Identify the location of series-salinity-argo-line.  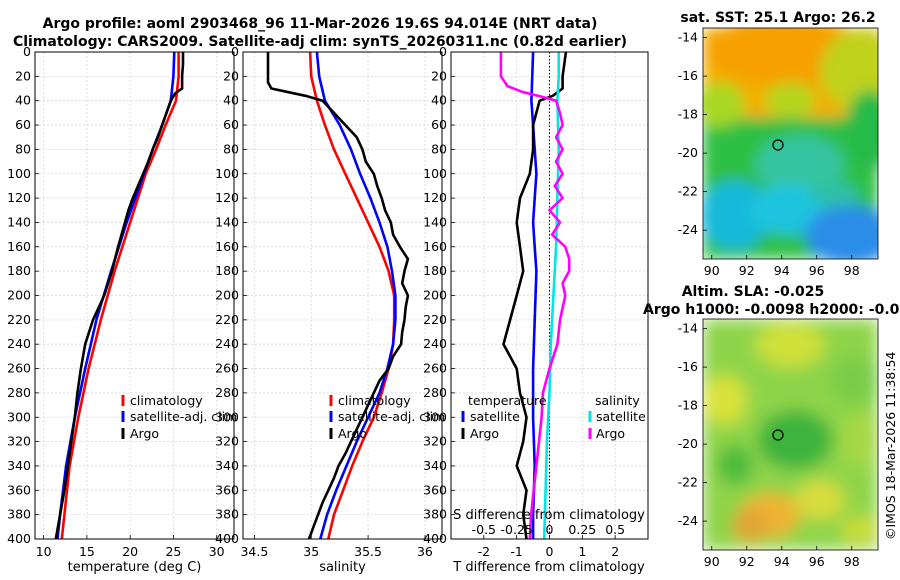
(535, 296).